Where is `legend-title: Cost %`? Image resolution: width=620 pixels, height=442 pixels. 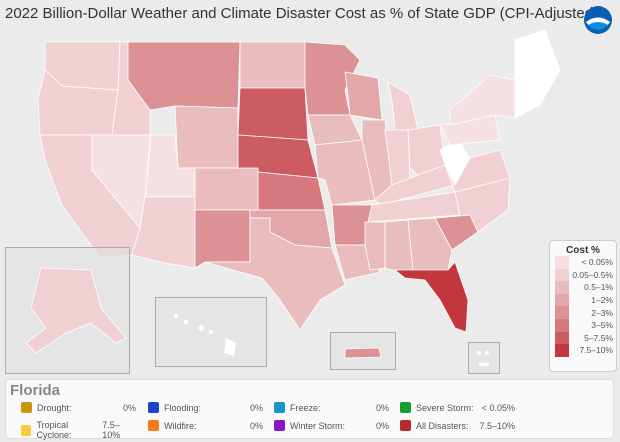 legend-title: Cost % is located at coordinates (583, 250).